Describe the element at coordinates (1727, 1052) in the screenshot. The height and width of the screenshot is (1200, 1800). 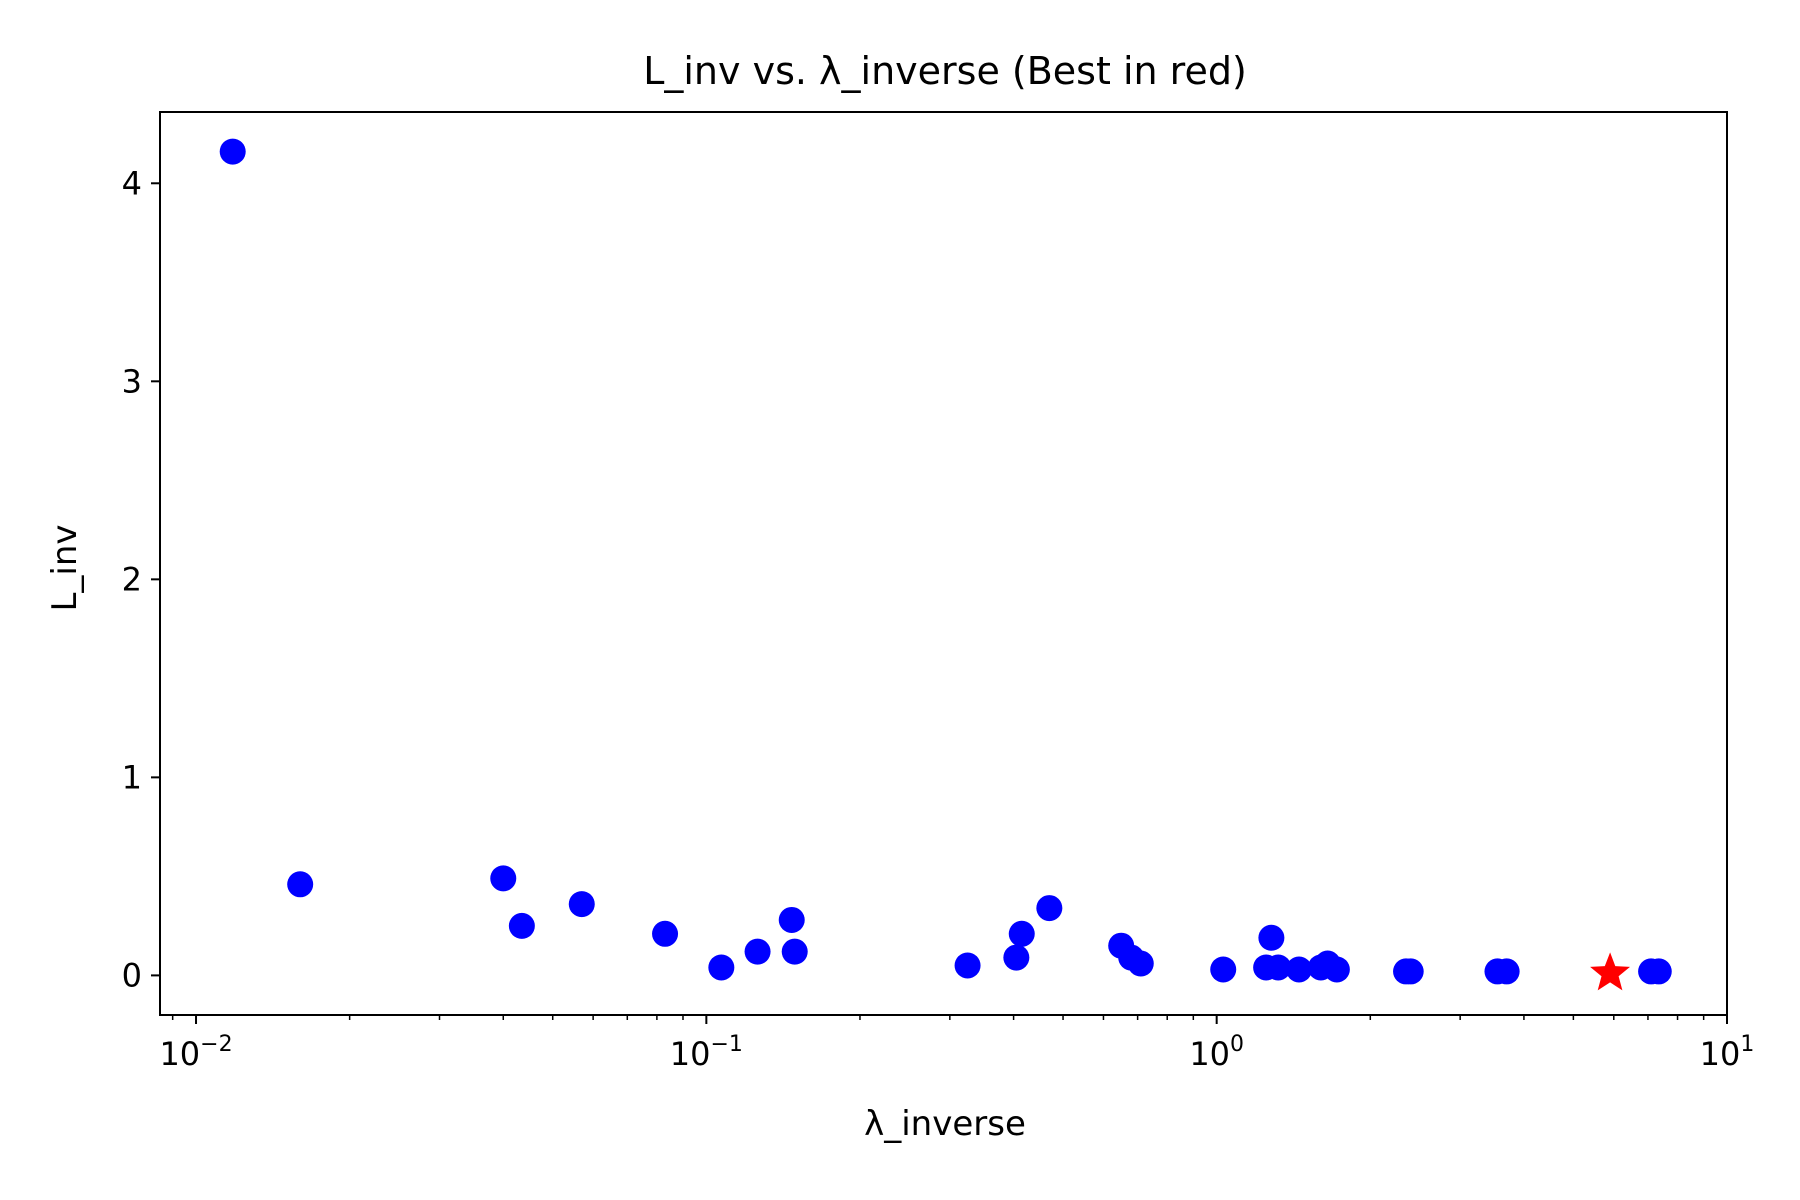
I see `x-tick-label: 10¹` at that location.